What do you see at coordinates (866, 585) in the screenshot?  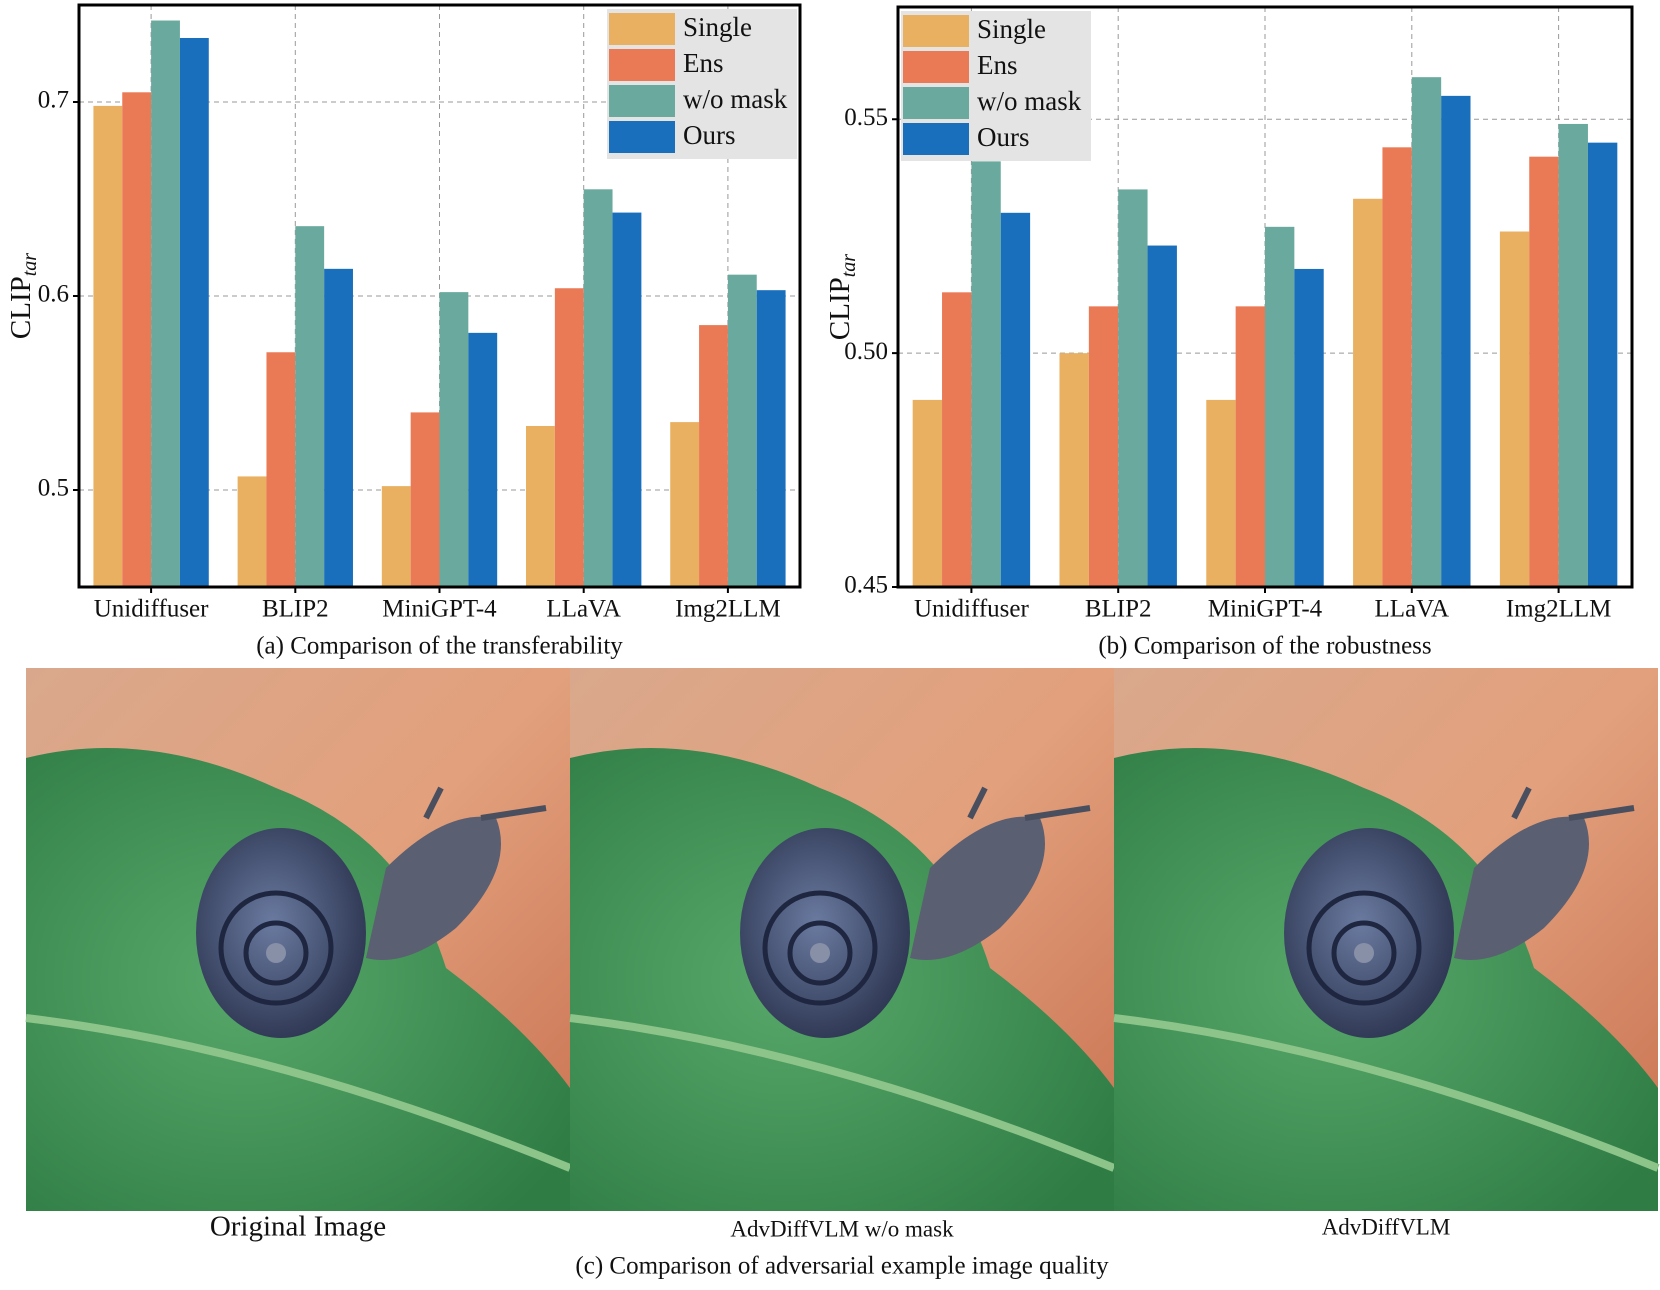 I see `y-tick-label: 0.45` at bounding box center [866, 585].